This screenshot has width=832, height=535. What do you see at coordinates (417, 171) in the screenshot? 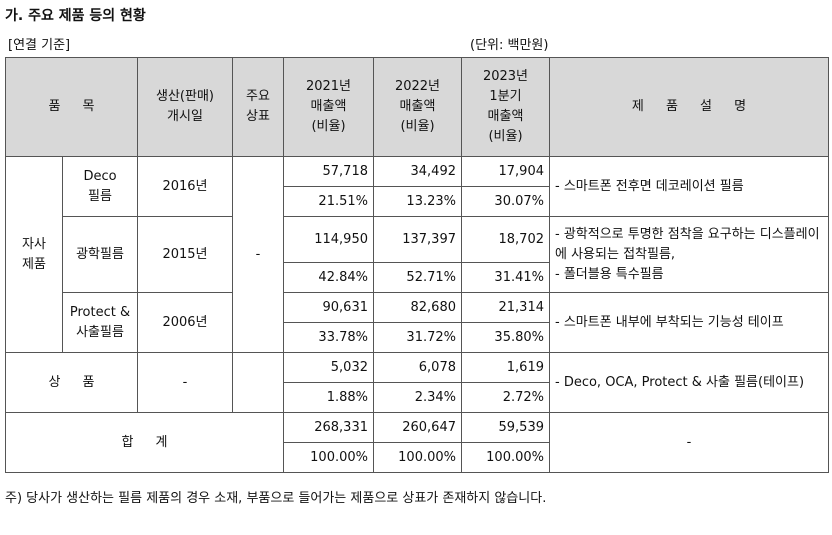
I see `amount-cell: 34,492` at bounding box center [417, 171].